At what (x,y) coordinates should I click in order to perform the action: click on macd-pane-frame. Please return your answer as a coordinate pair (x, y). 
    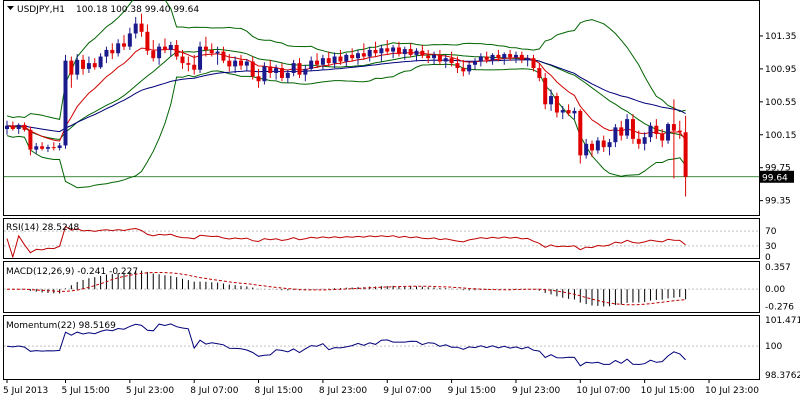
    Looking at the image, I should click on (381, 287).